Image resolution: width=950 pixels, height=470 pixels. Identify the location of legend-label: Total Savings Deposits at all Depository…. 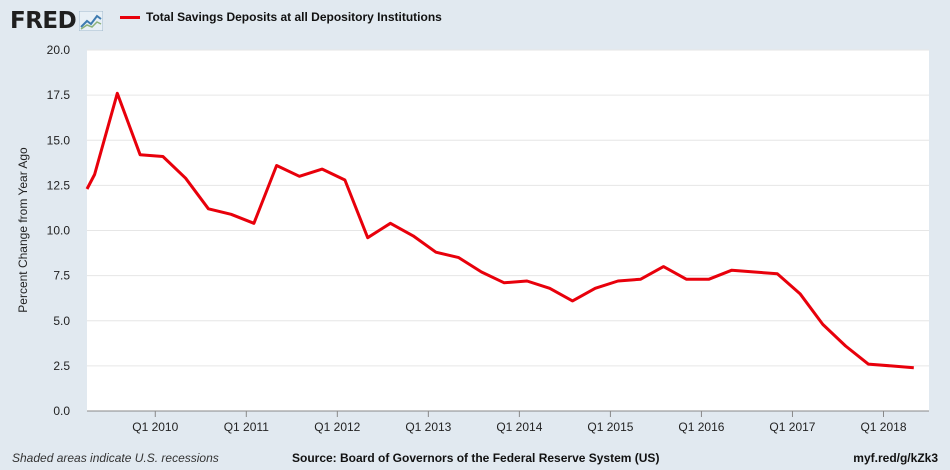
(294, 17).